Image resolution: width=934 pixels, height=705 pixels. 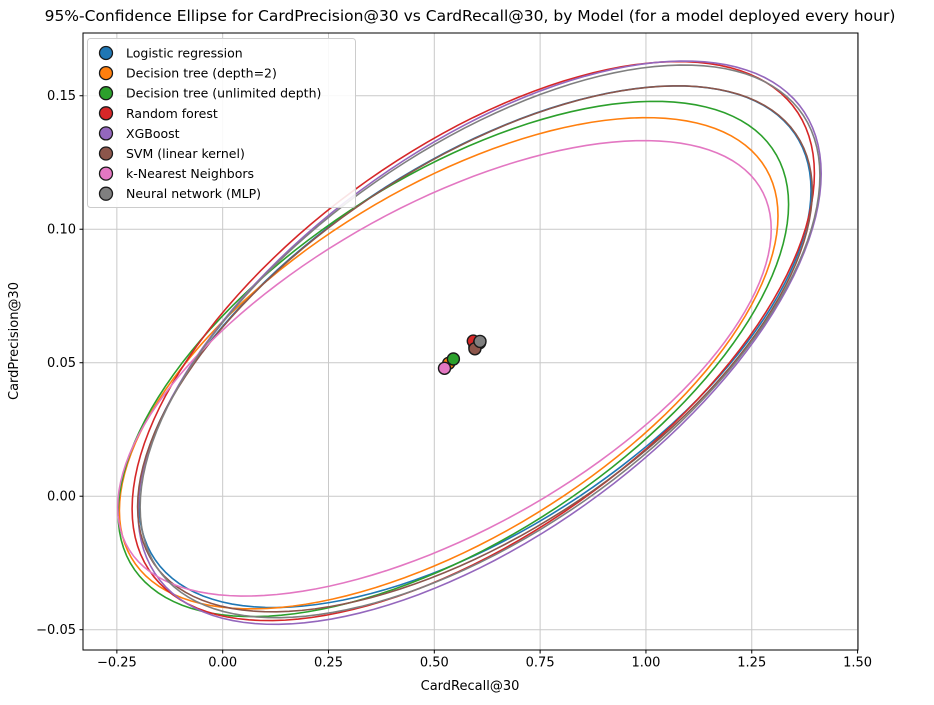 I want to click on data-points, so click(x=462, y=354).